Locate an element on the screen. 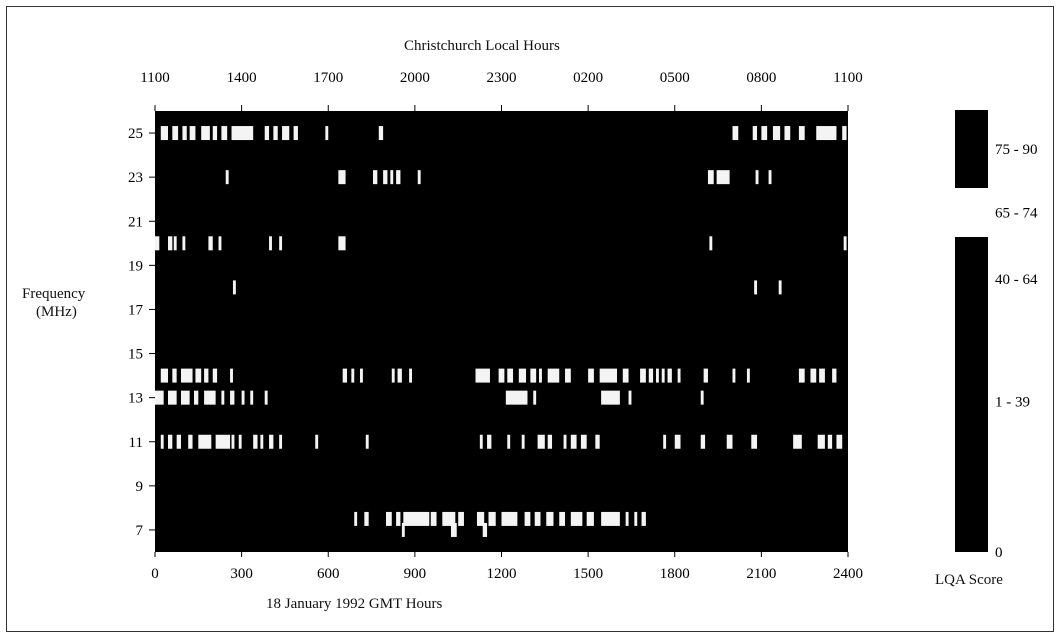  top-tick-label: 2000 is located at coordinates (415, 78).